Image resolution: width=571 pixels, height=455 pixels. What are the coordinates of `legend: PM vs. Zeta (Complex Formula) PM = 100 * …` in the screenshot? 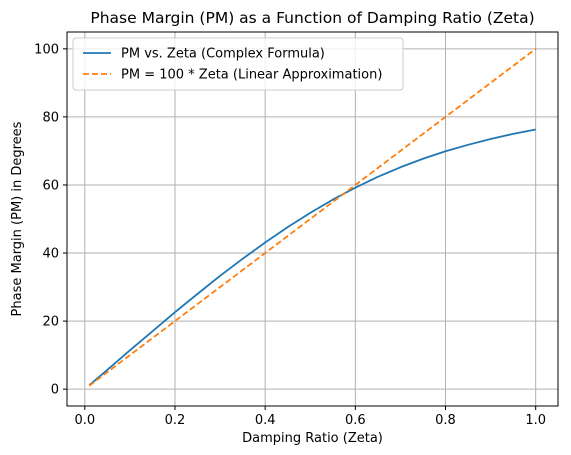 It's located at (238, 64).